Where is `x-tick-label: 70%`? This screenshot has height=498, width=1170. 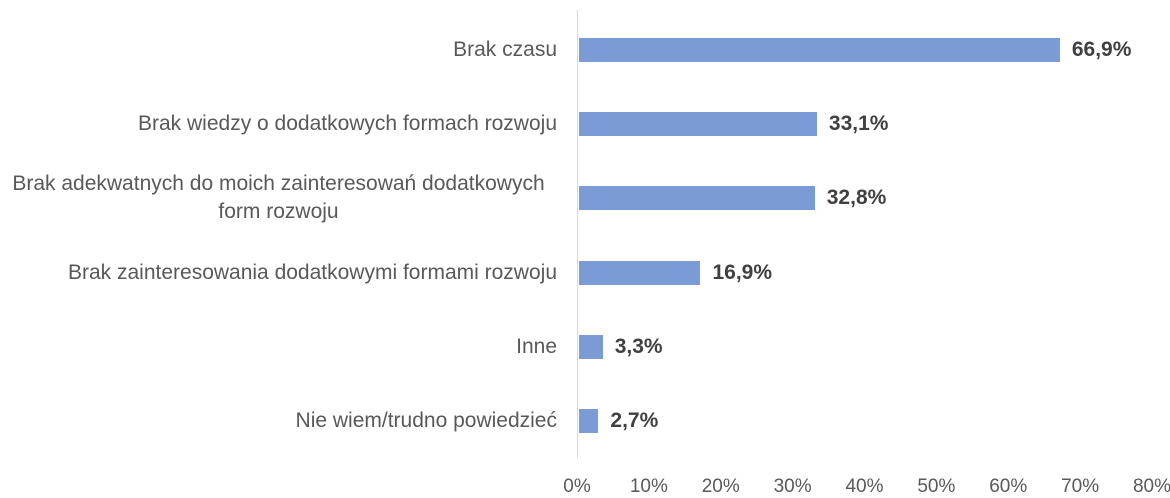 x-tick-label: 70% is located at coordinates (1080, 486).